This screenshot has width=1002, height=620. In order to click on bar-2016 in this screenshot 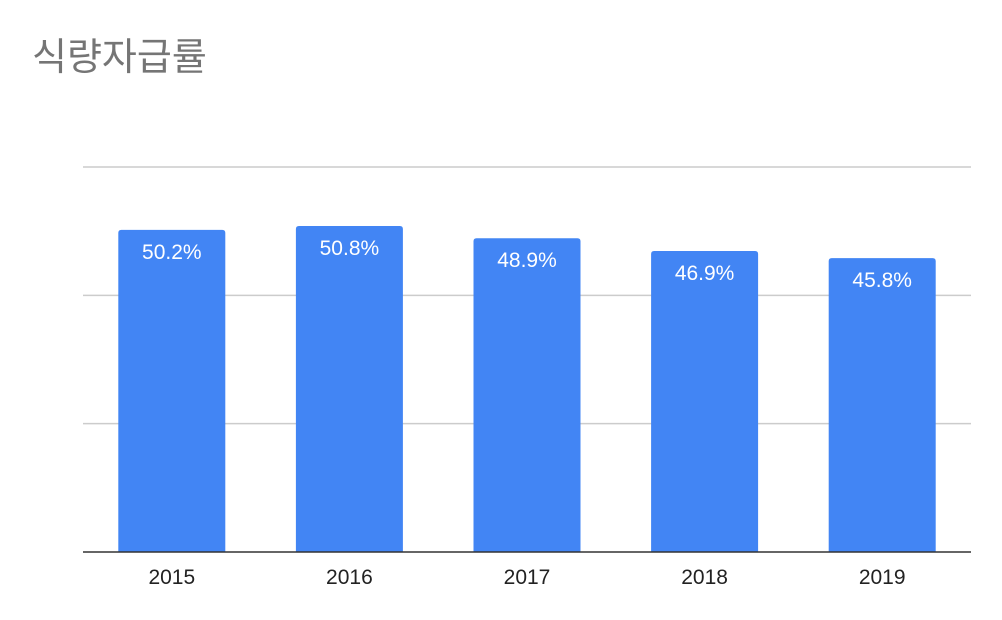, I will do `click(349, 389)`.